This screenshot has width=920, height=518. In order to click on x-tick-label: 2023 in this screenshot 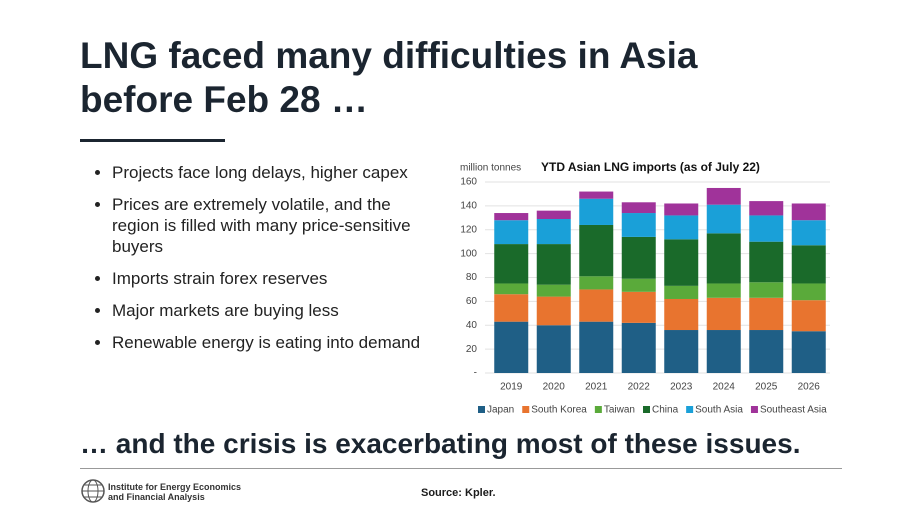, I will do `click(681, 387)`.